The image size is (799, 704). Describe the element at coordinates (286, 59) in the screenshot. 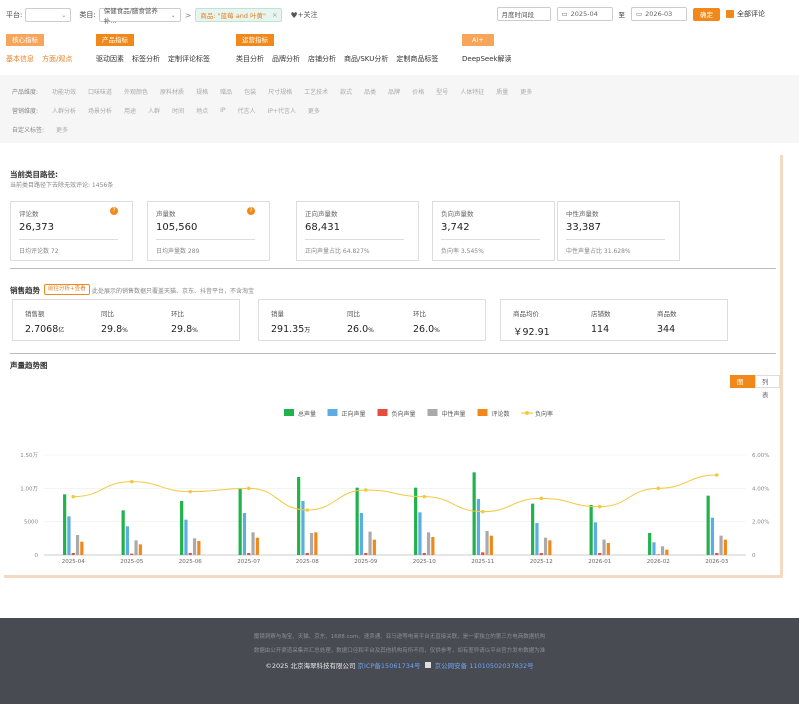

I see `tab-brand-analysis: 品牌分析` at that location.